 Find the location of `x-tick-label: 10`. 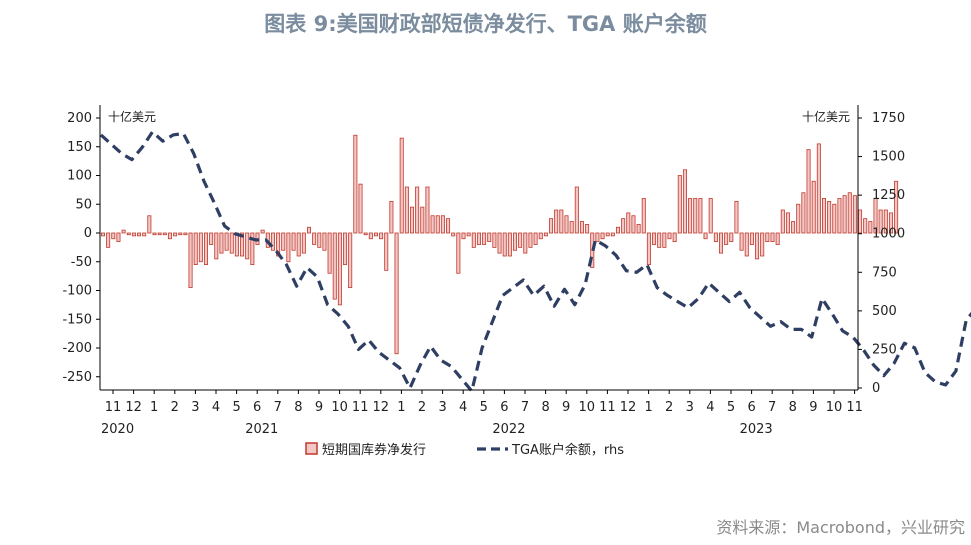

x-tick-label: 10 is located at coordinates (587, 407).